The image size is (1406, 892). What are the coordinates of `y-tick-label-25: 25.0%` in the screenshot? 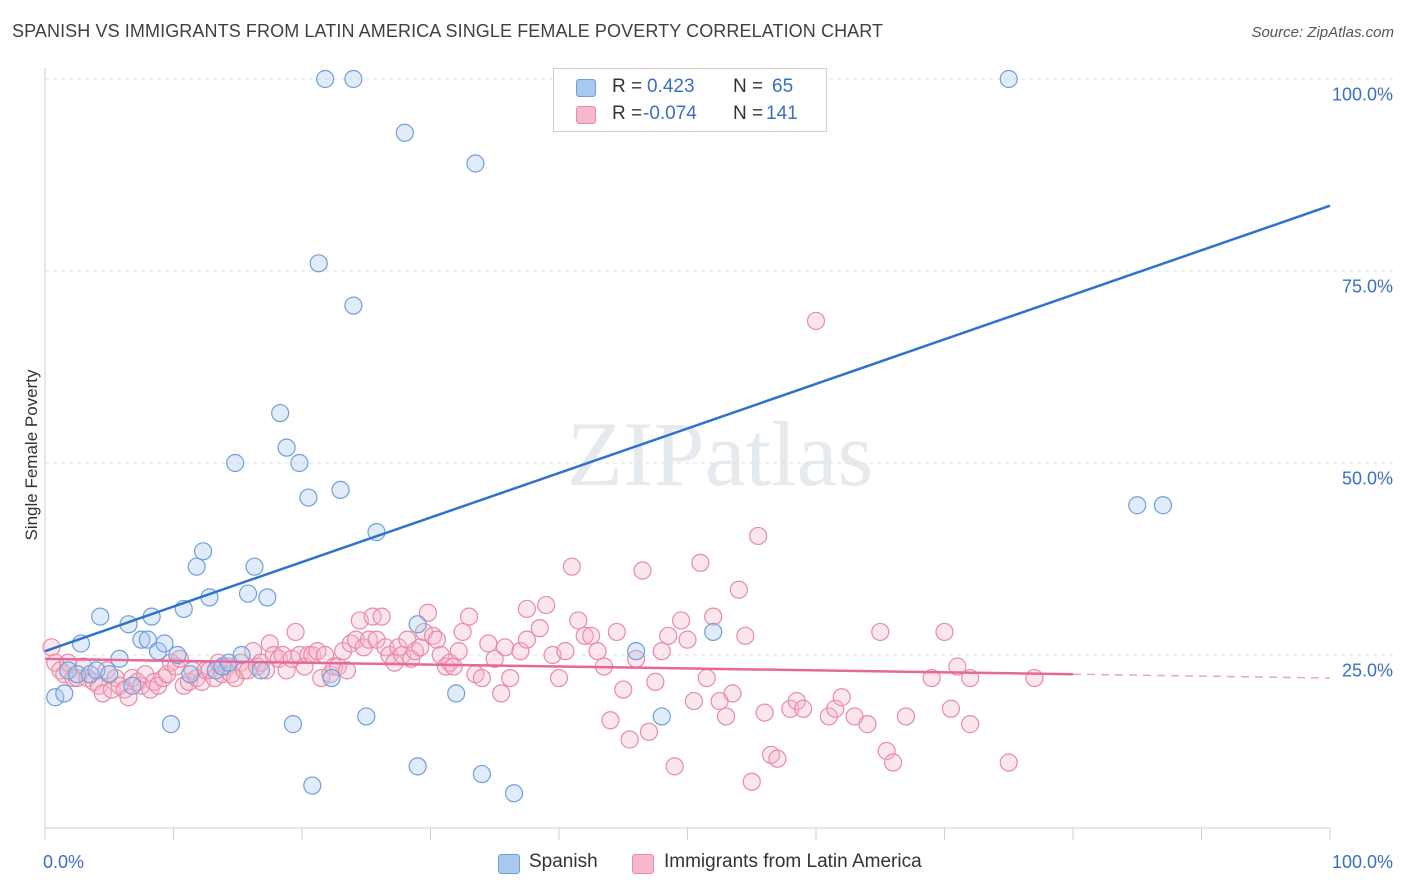 It's located at (1367, 670).